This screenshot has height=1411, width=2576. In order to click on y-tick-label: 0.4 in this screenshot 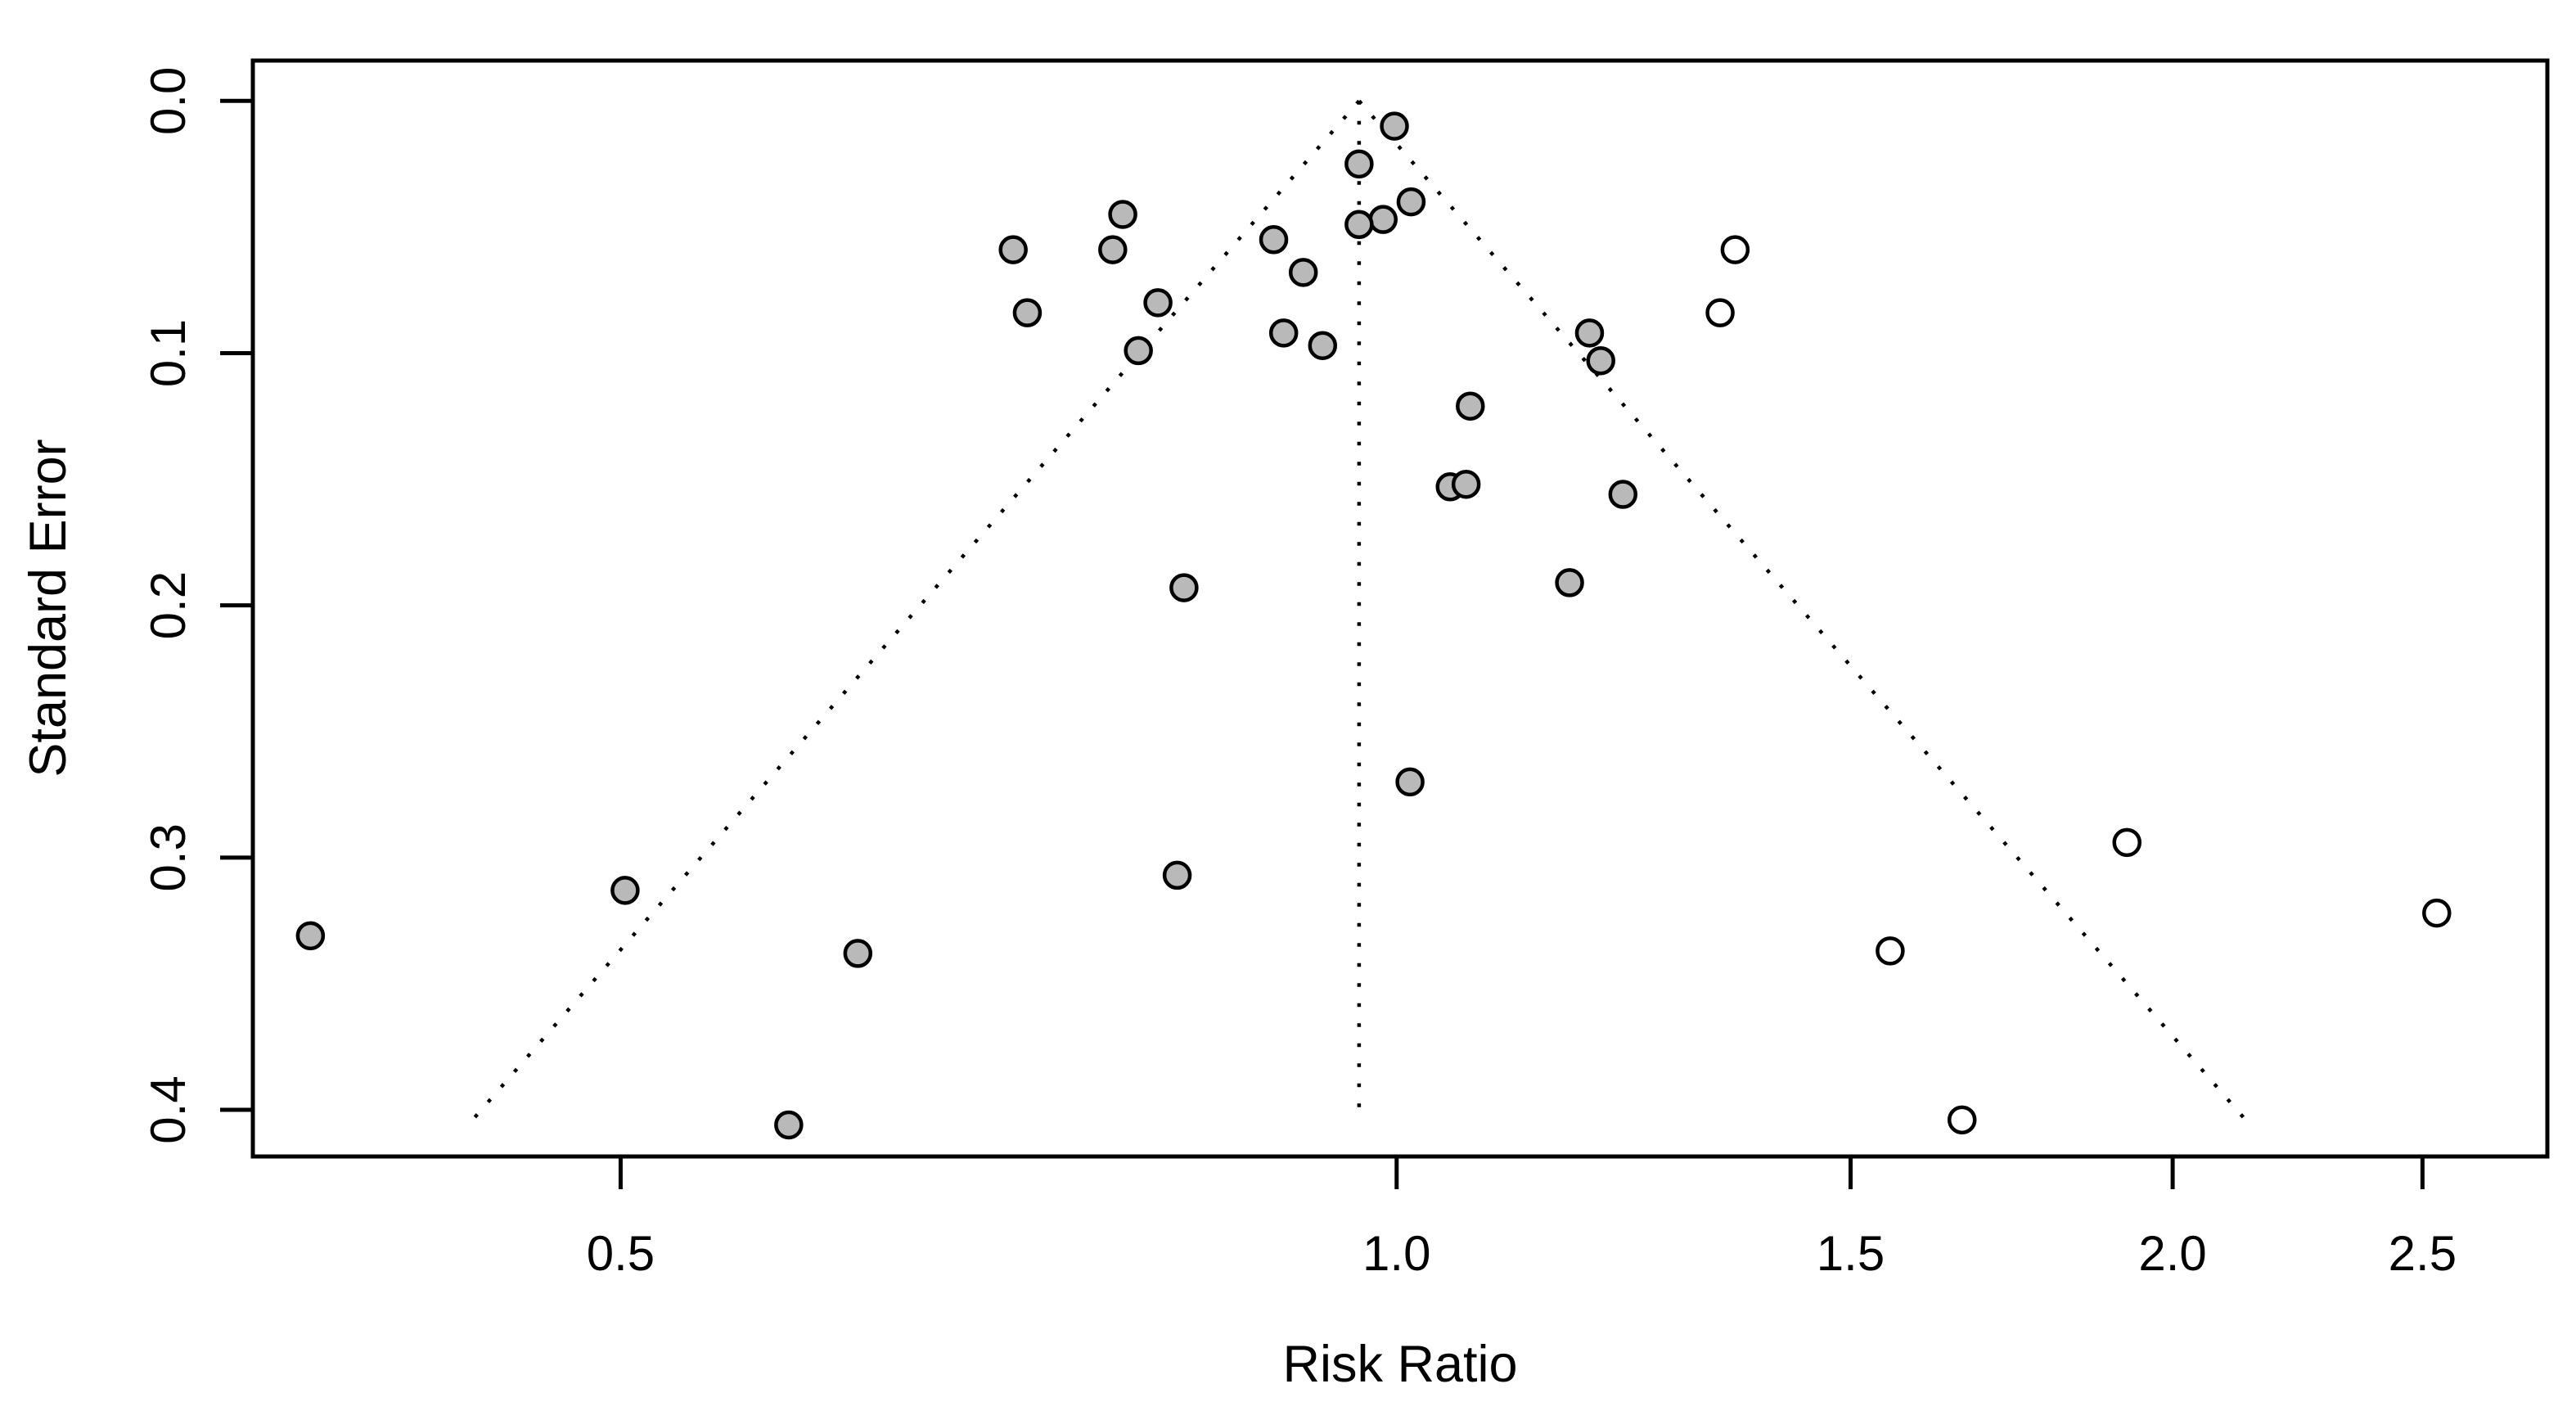, I will do `click(168, 1109)`.